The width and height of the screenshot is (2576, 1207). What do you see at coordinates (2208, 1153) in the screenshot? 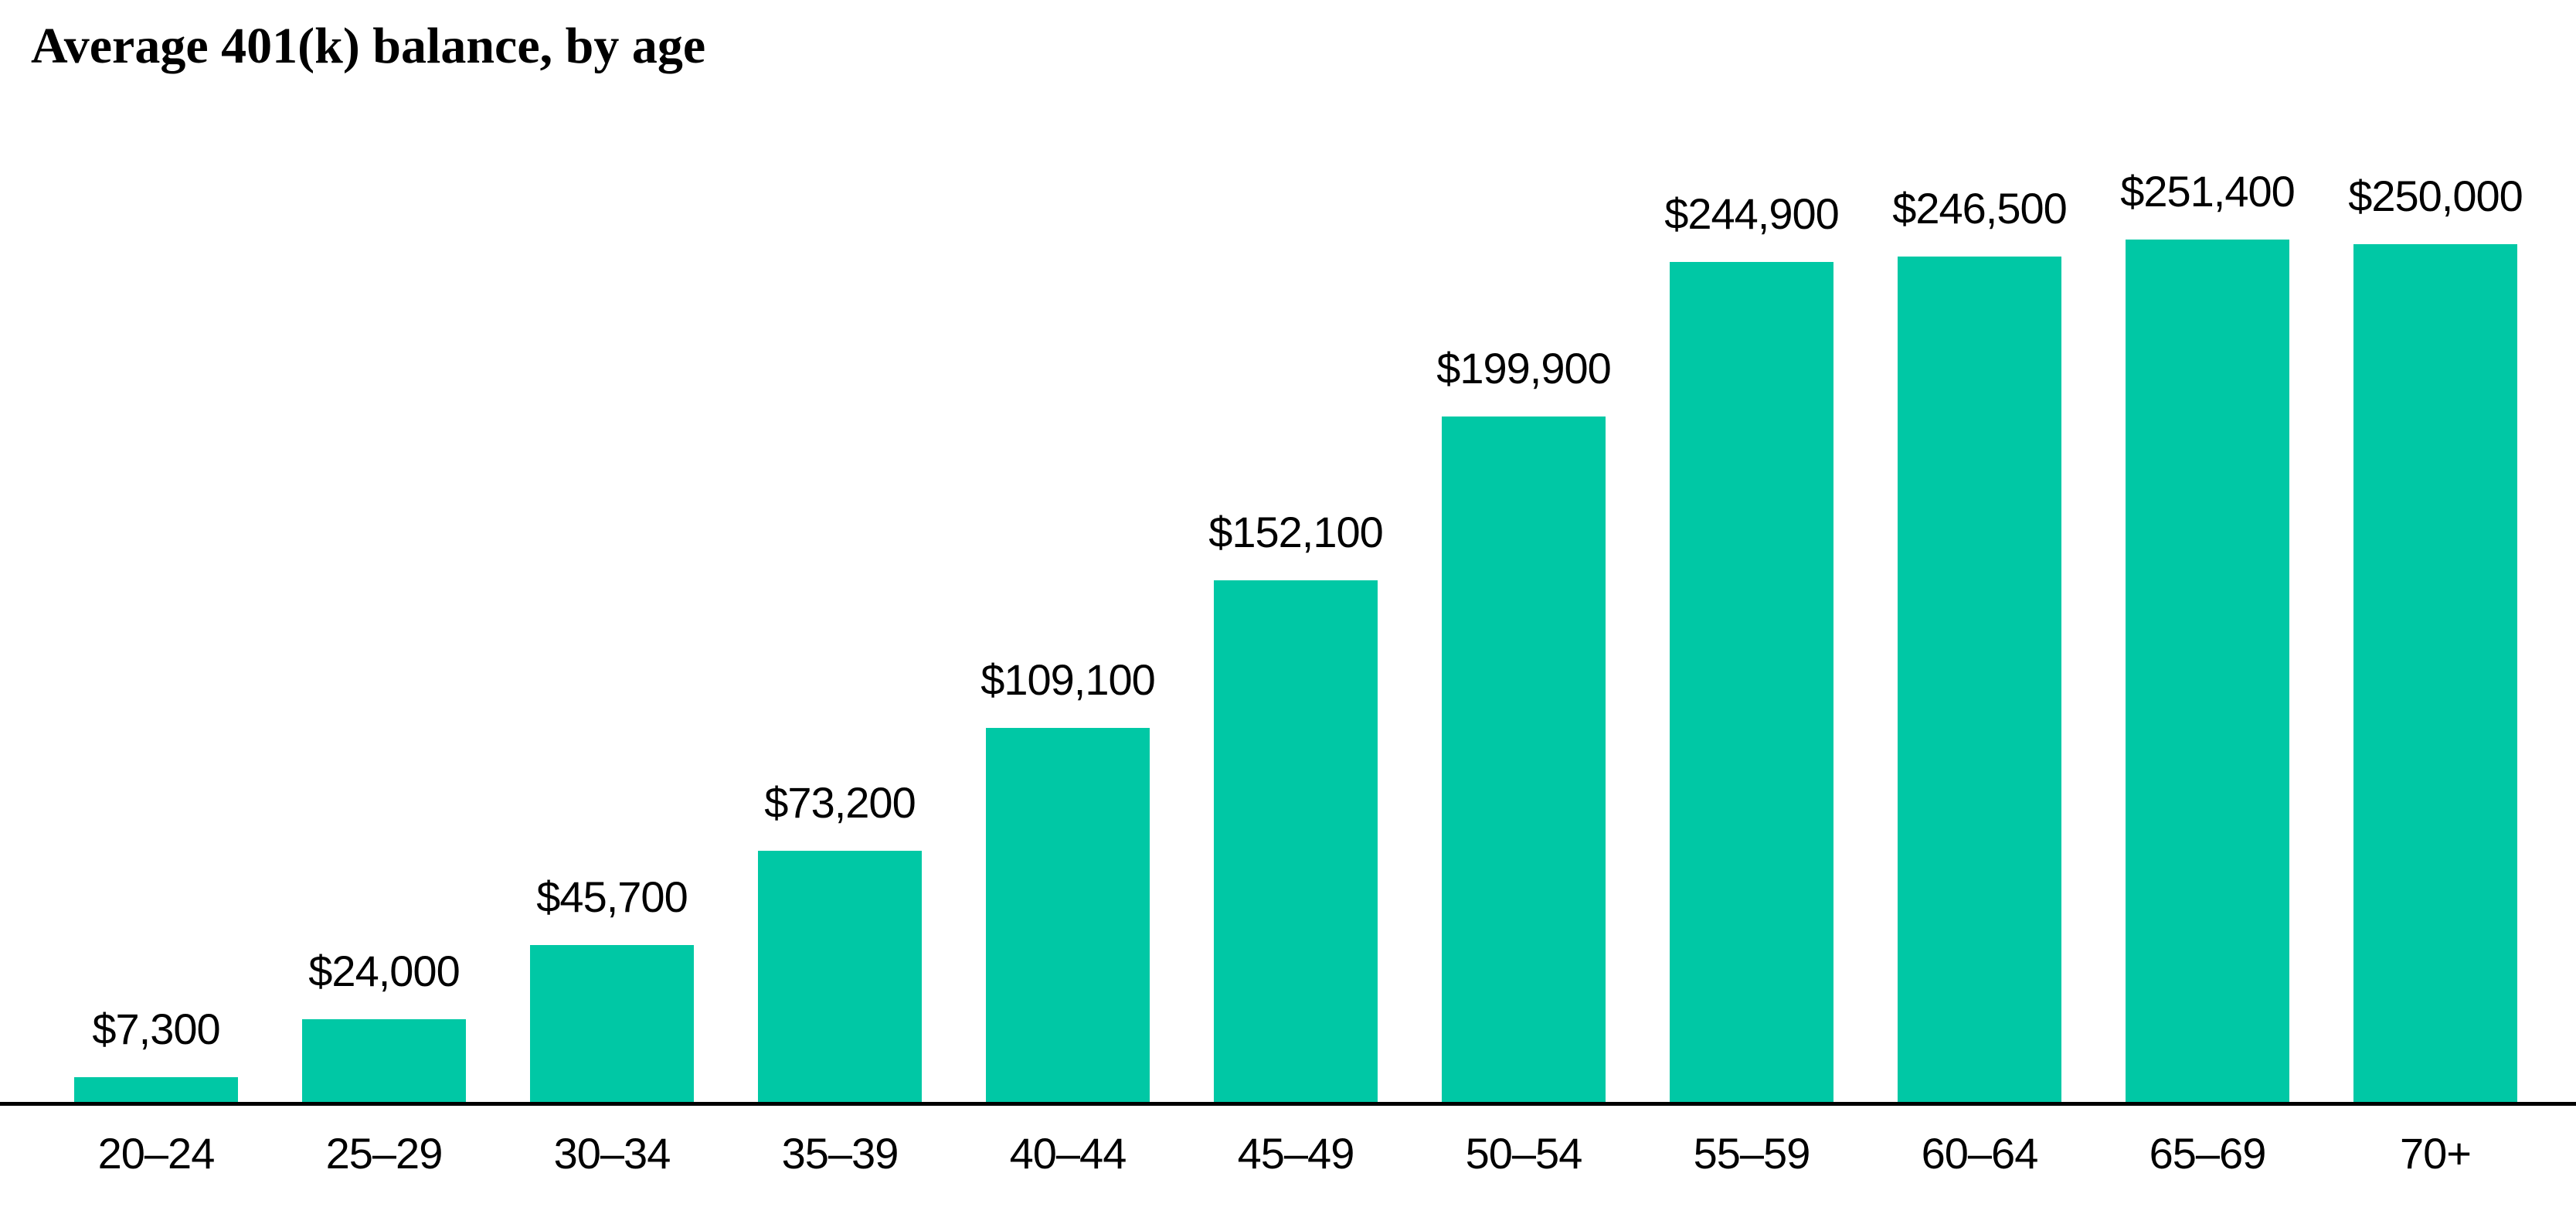
I see `category-label: 65–69` at bounding box center [2208, 1153].